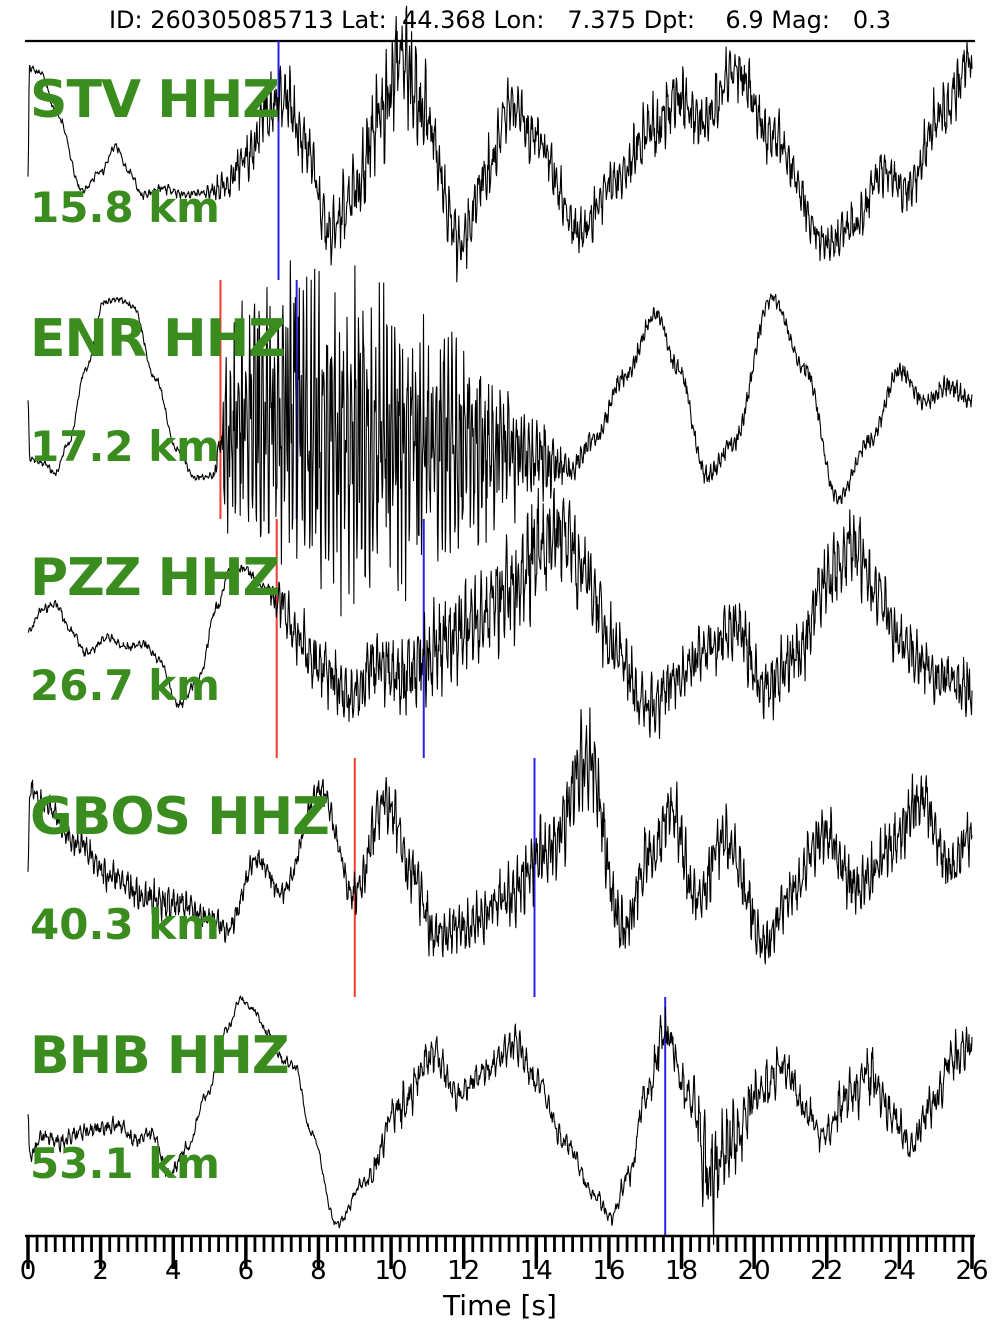 The width and height of the screenshot is (1000, 1333). Describe the element at coordinates (28, 1271) in the screenshot. I see `axis-tick-label: 0` at that location.